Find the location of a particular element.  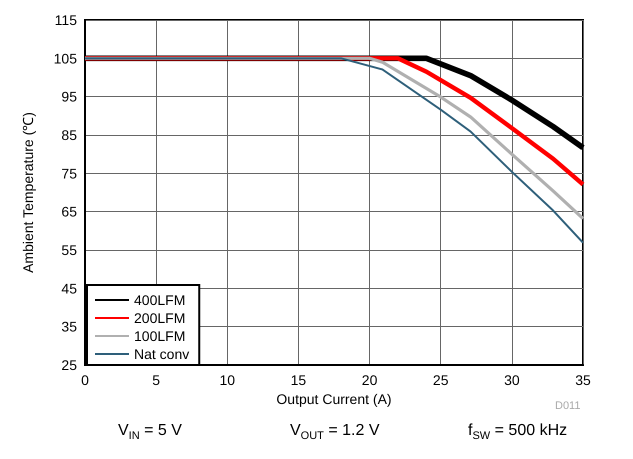

y-tick-label: 55 is located at coordinates (69, 250).